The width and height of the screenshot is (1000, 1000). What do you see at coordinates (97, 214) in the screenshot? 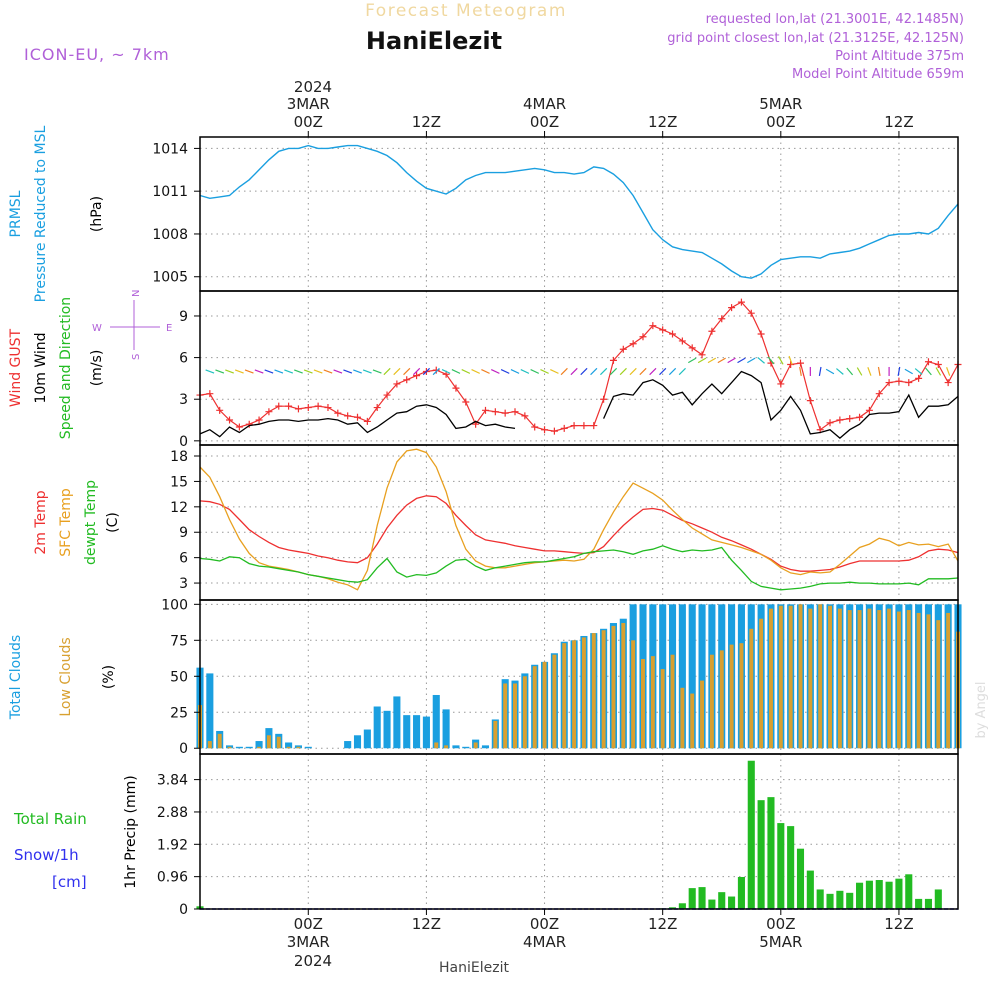
I see `pressure-axis-label: (hPa)` at bounding box center [97, 214].